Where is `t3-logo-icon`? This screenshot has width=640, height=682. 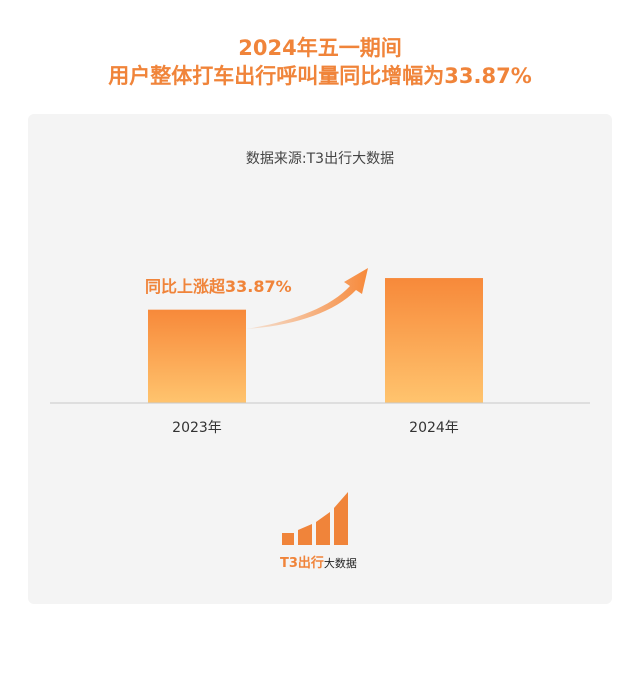
t3-logo-icon is located at coordinates (315, 518).